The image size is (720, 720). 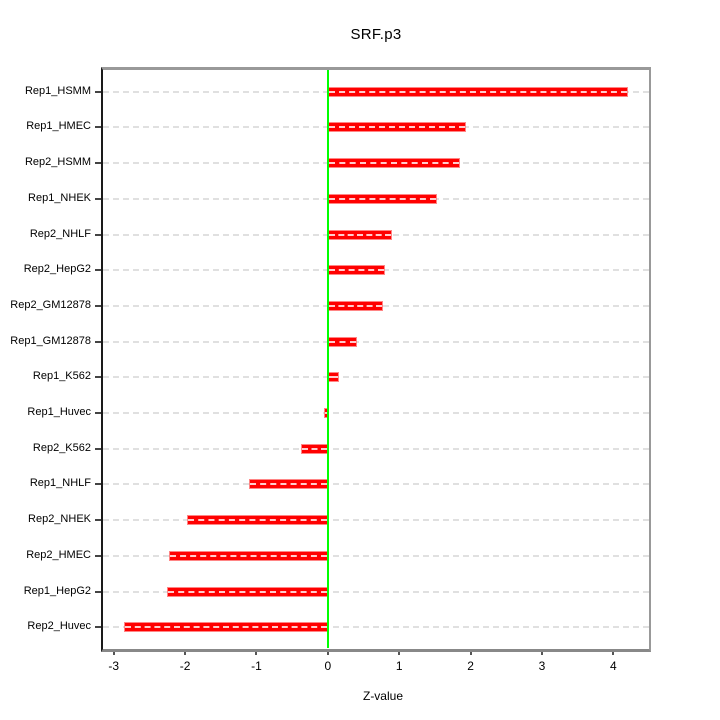 I want to click on x-axis-tick-label: 4, so click(x=613, y=666).